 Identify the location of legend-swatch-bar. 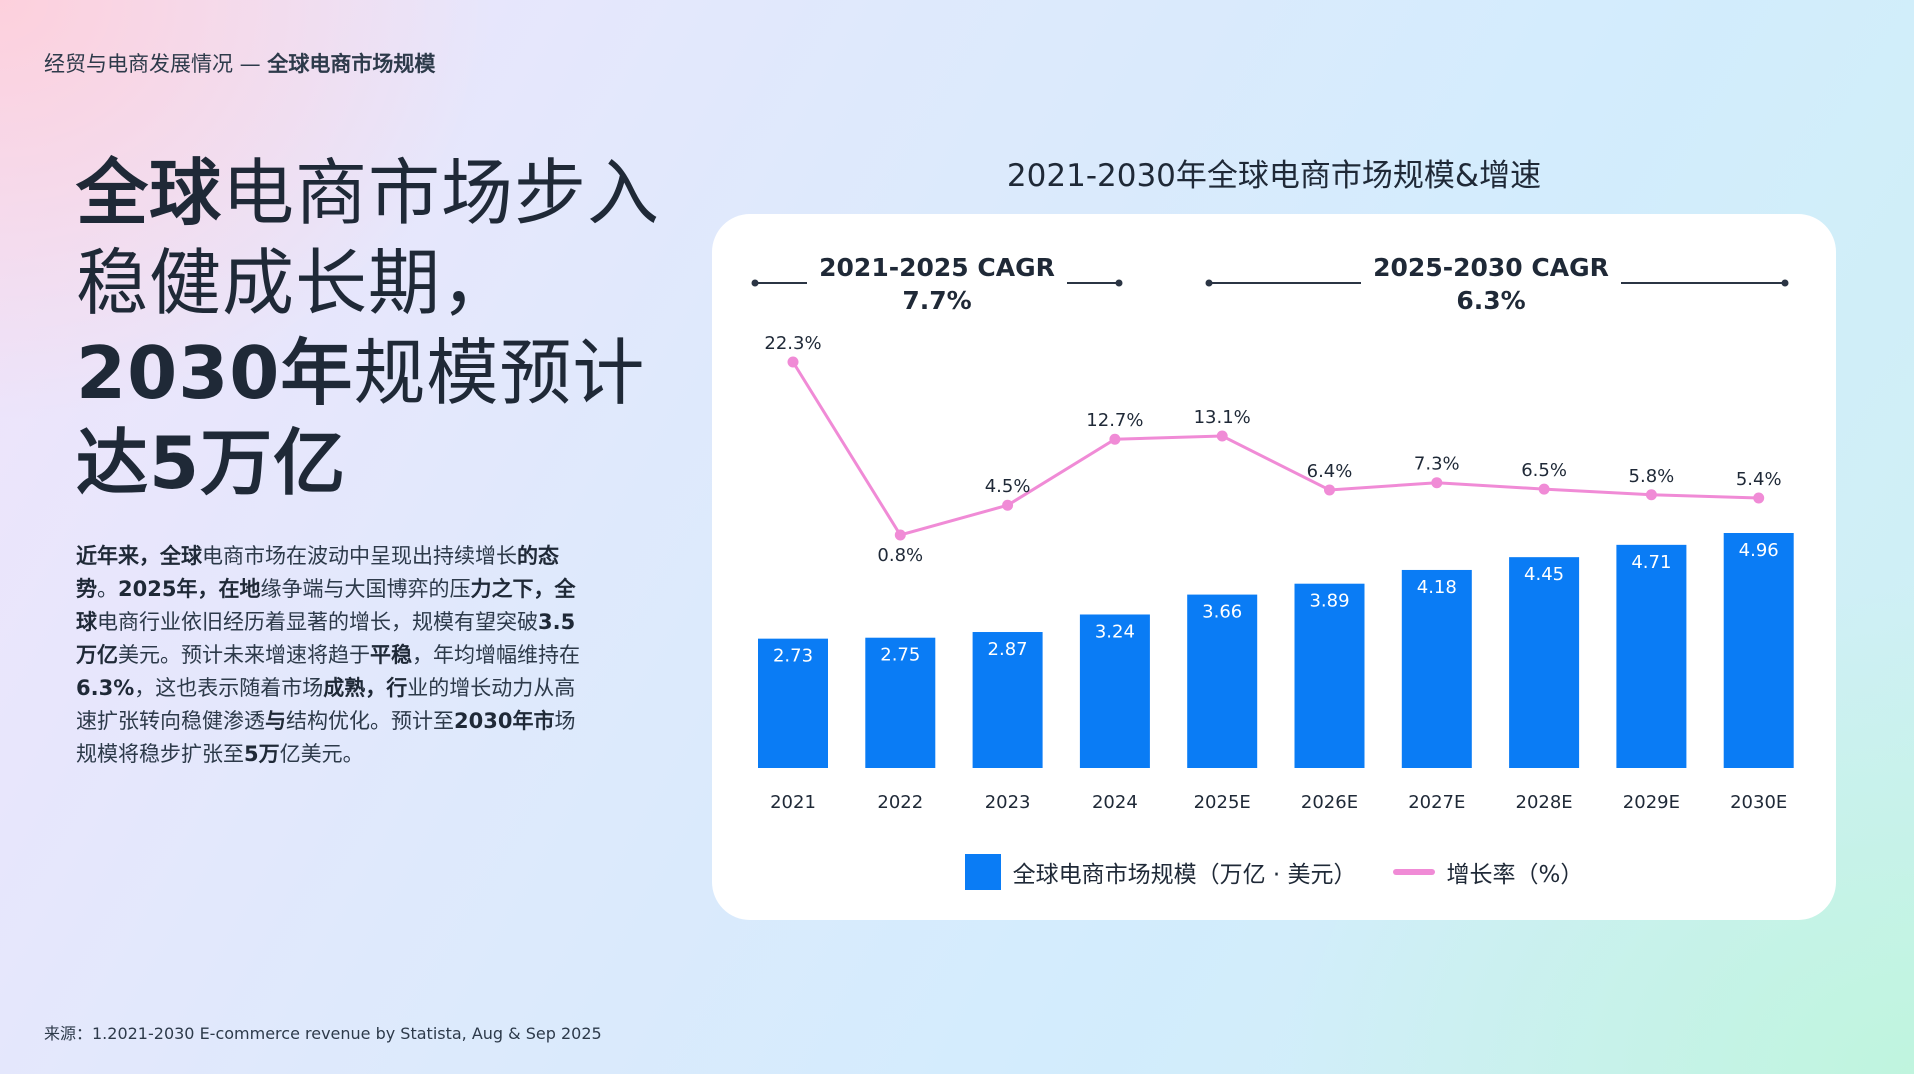
(982, 872).